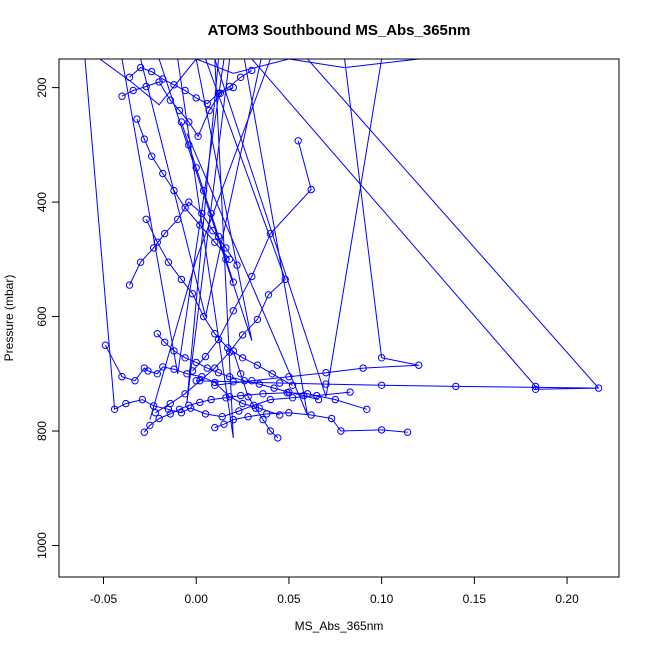 This screenshot has width=650, height=650. What do you see at coordinates (42, 87) in the screenshot?
I see `y-tick-label: 200` at bounding box center [42, 87].